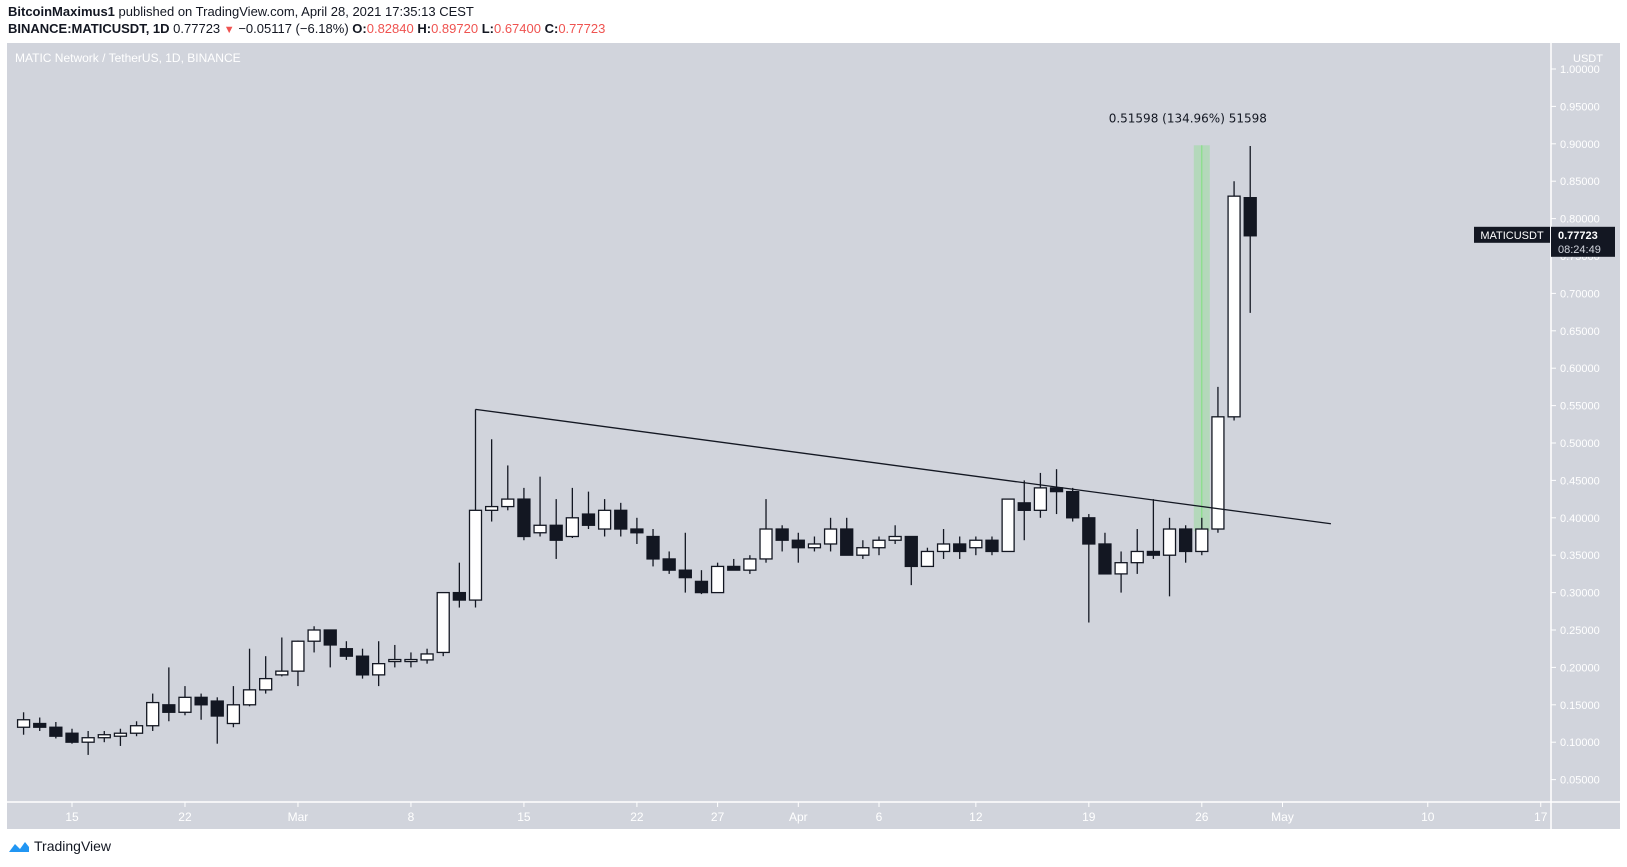  What do you see at coordinates (424, 28) in the screenshot?
I see `high-label: H:` at bounding box center [424, 28].